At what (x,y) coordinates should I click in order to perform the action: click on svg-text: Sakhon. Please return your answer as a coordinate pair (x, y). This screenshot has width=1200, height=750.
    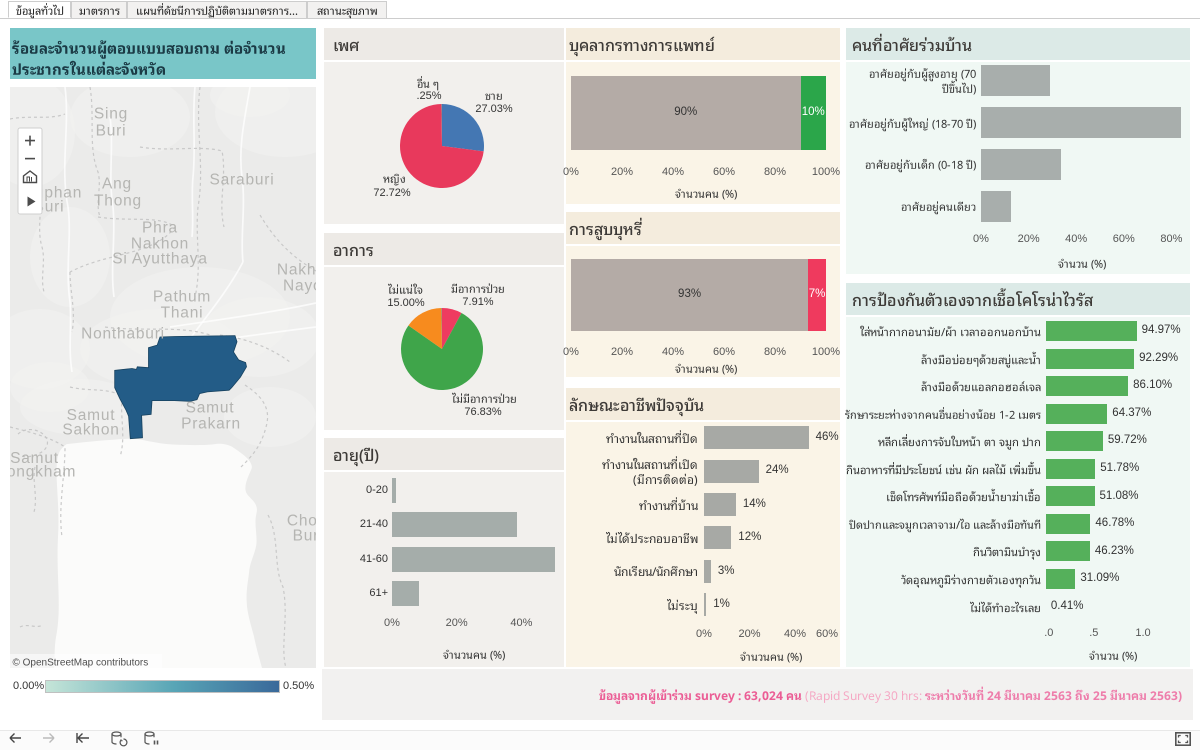
    Looking at the image, I should click on (90, 429).